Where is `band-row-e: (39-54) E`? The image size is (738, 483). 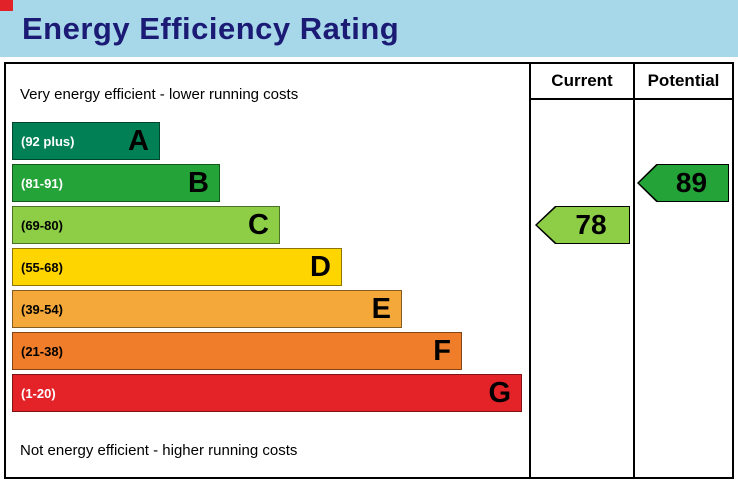 band-row-e: (39-54) E is located at coordinates (270, 309).